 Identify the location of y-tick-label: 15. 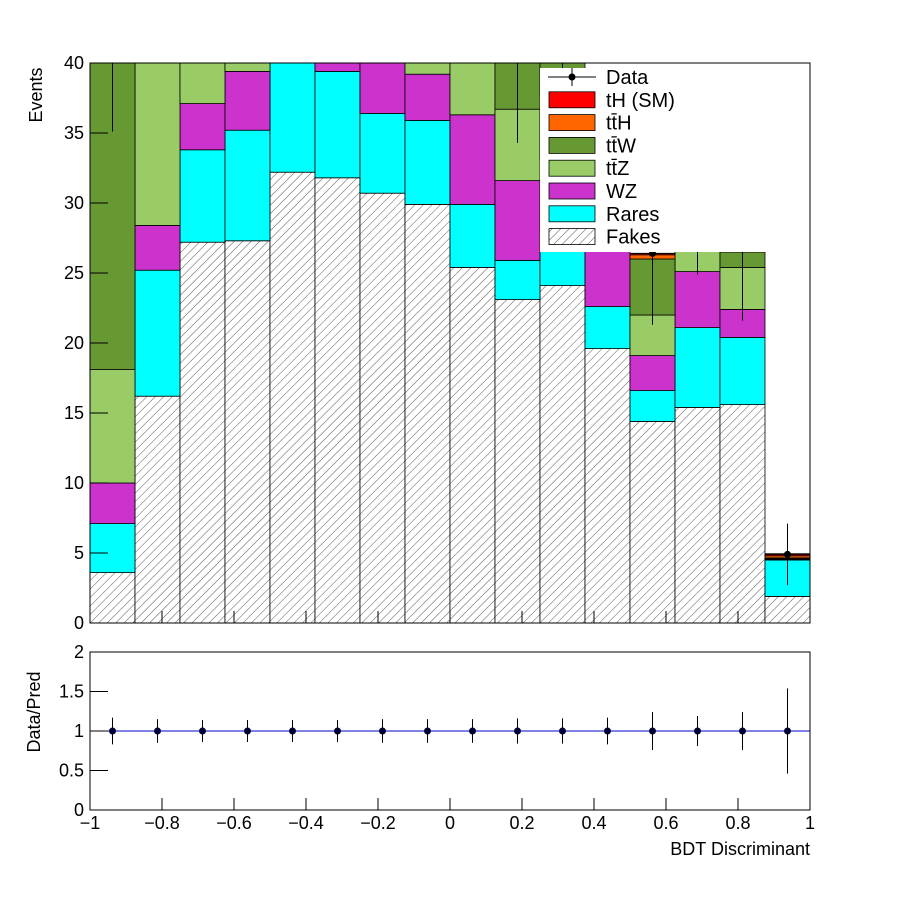
(74, 413).